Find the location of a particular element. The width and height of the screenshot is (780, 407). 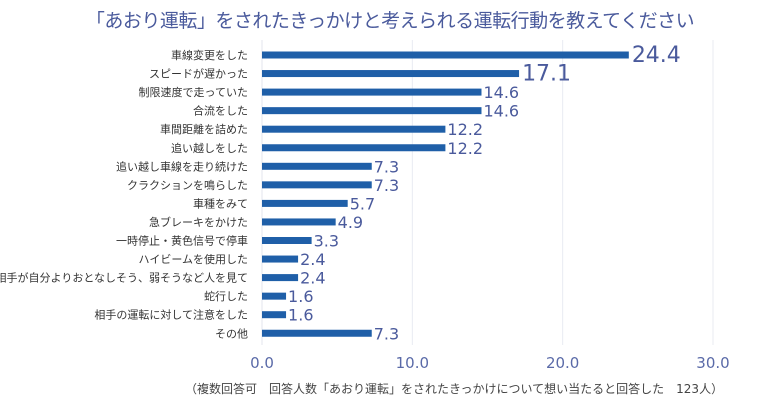

category-label: 相手の運転に対して注意をした is located at coordinates (171, 315).